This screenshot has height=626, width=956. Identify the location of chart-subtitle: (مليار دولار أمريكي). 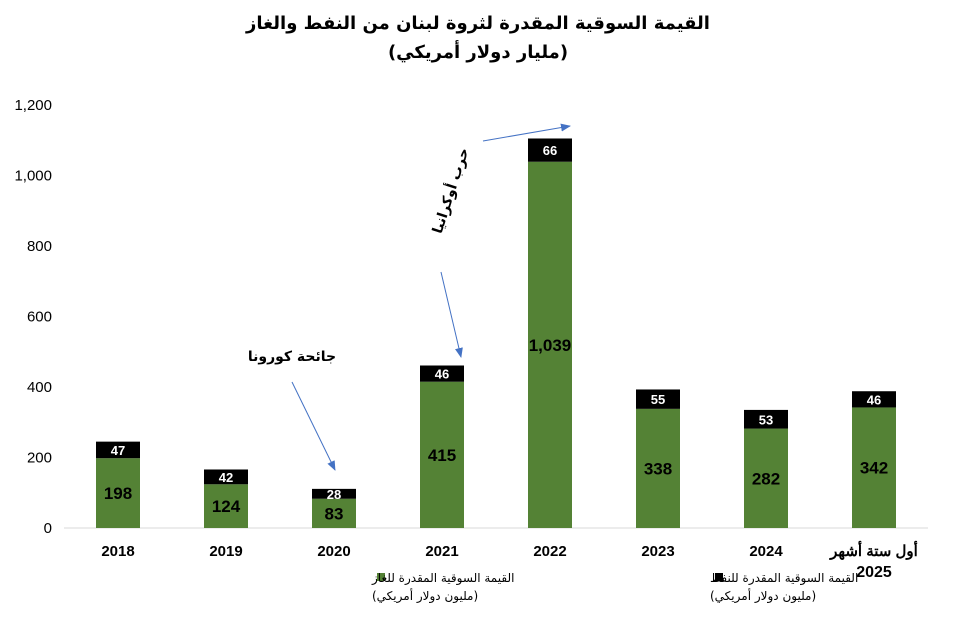
(478, 51).